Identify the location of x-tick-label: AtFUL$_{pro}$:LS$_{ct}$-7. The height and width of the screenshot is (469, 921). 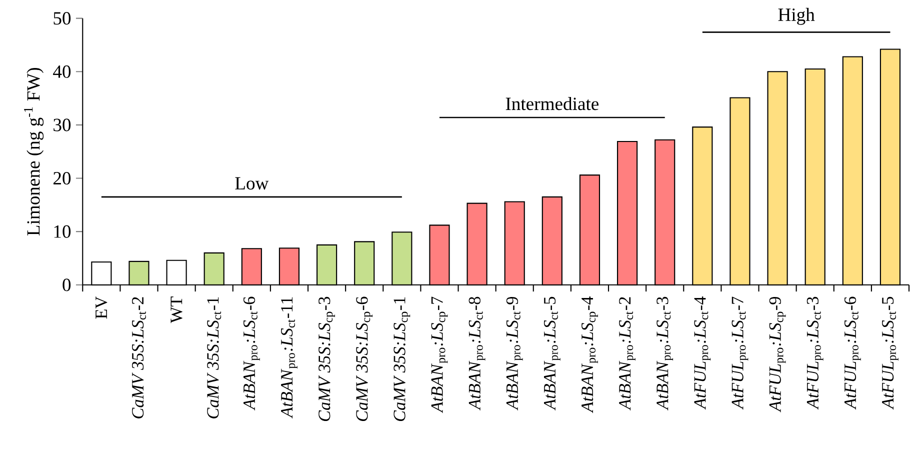
(740, 353).